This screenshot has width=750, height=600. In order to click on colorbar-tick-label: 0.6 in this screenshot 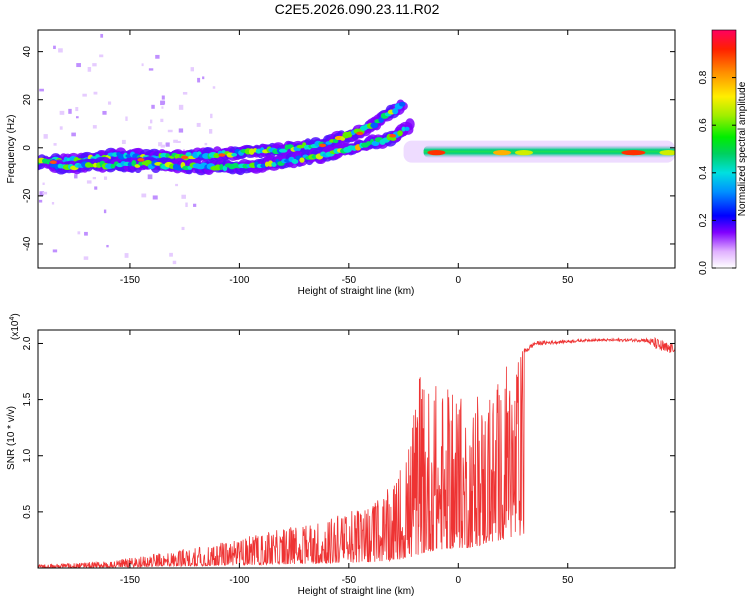, I will do `click(703, 125)`.